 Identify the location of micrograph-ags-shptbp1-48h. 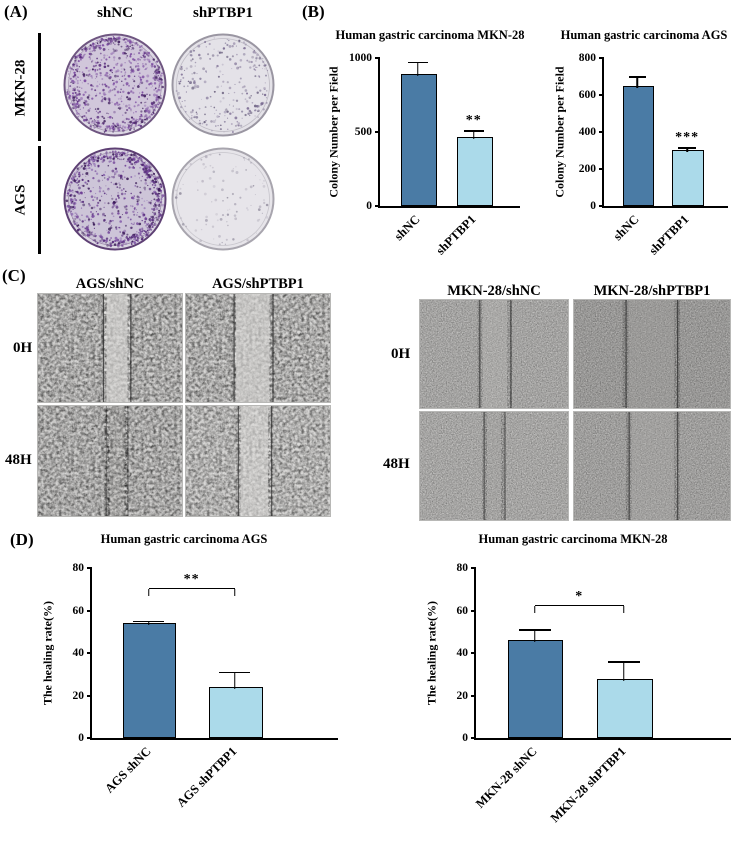
(258, 461).